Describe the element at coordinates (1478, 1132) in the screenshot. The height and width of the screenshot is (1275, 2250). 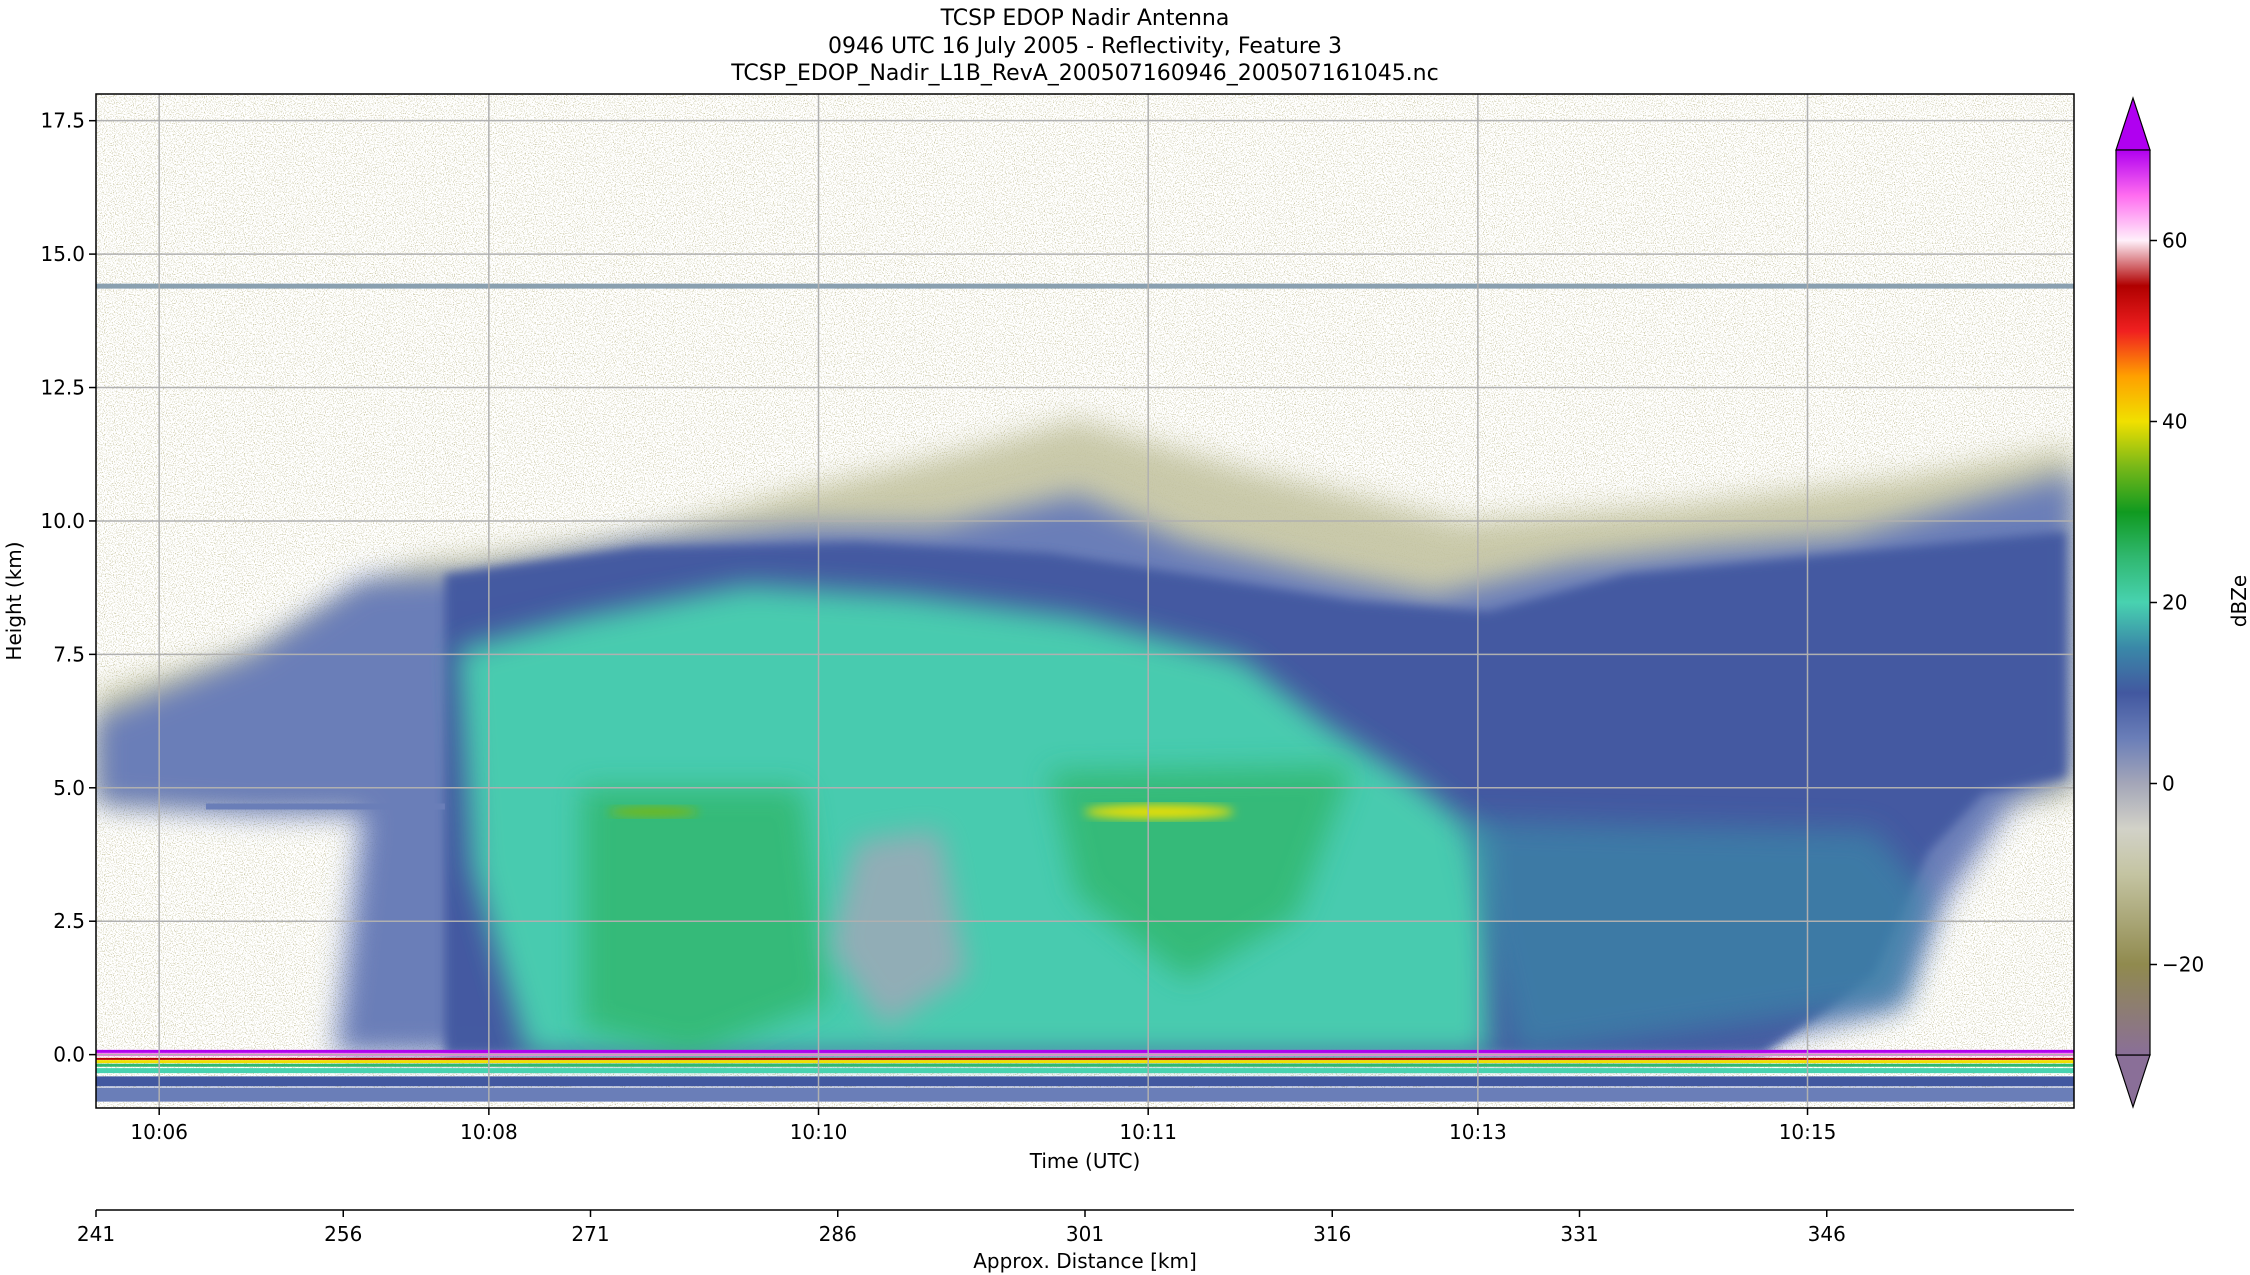
I see `x-tick-label: 10:13` at that location.